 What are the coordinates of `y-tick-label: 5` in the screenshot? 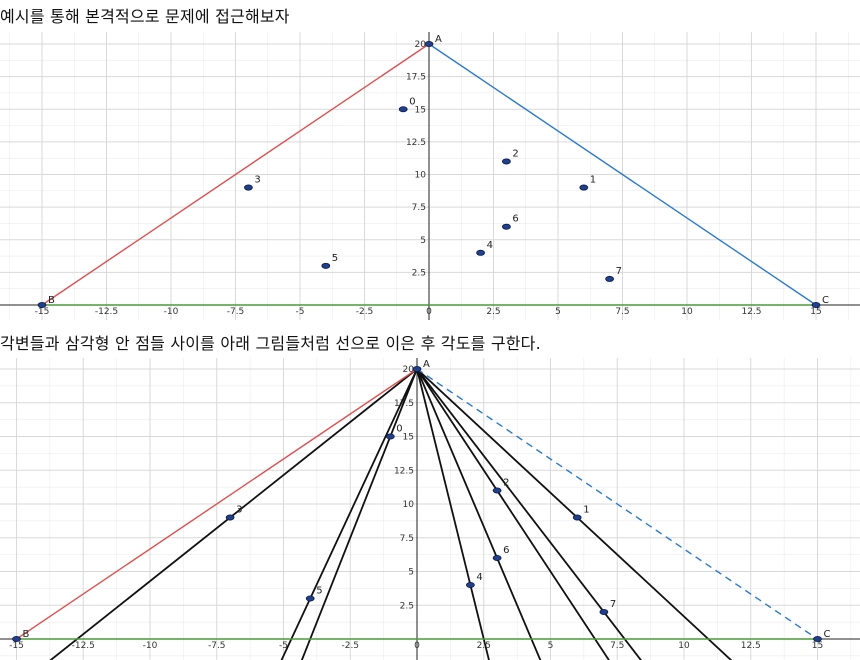 It's located at (411, 573).